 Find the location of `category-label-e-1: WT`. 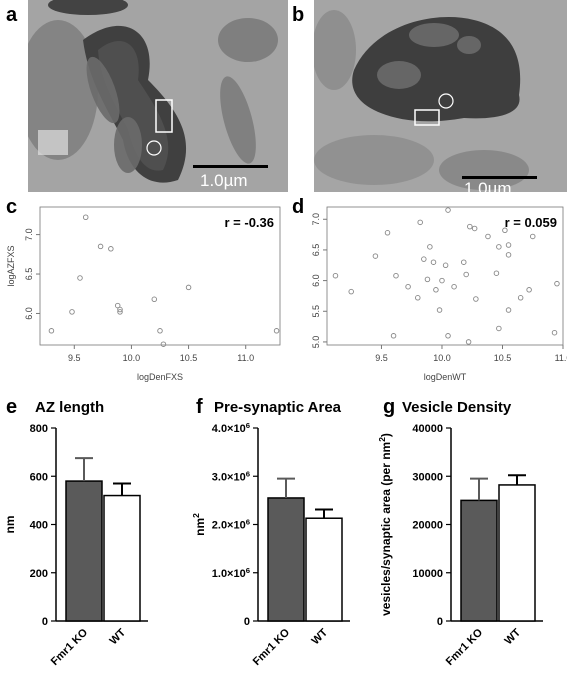

category-label-e-1: WT is located at coordinates (118, 636).